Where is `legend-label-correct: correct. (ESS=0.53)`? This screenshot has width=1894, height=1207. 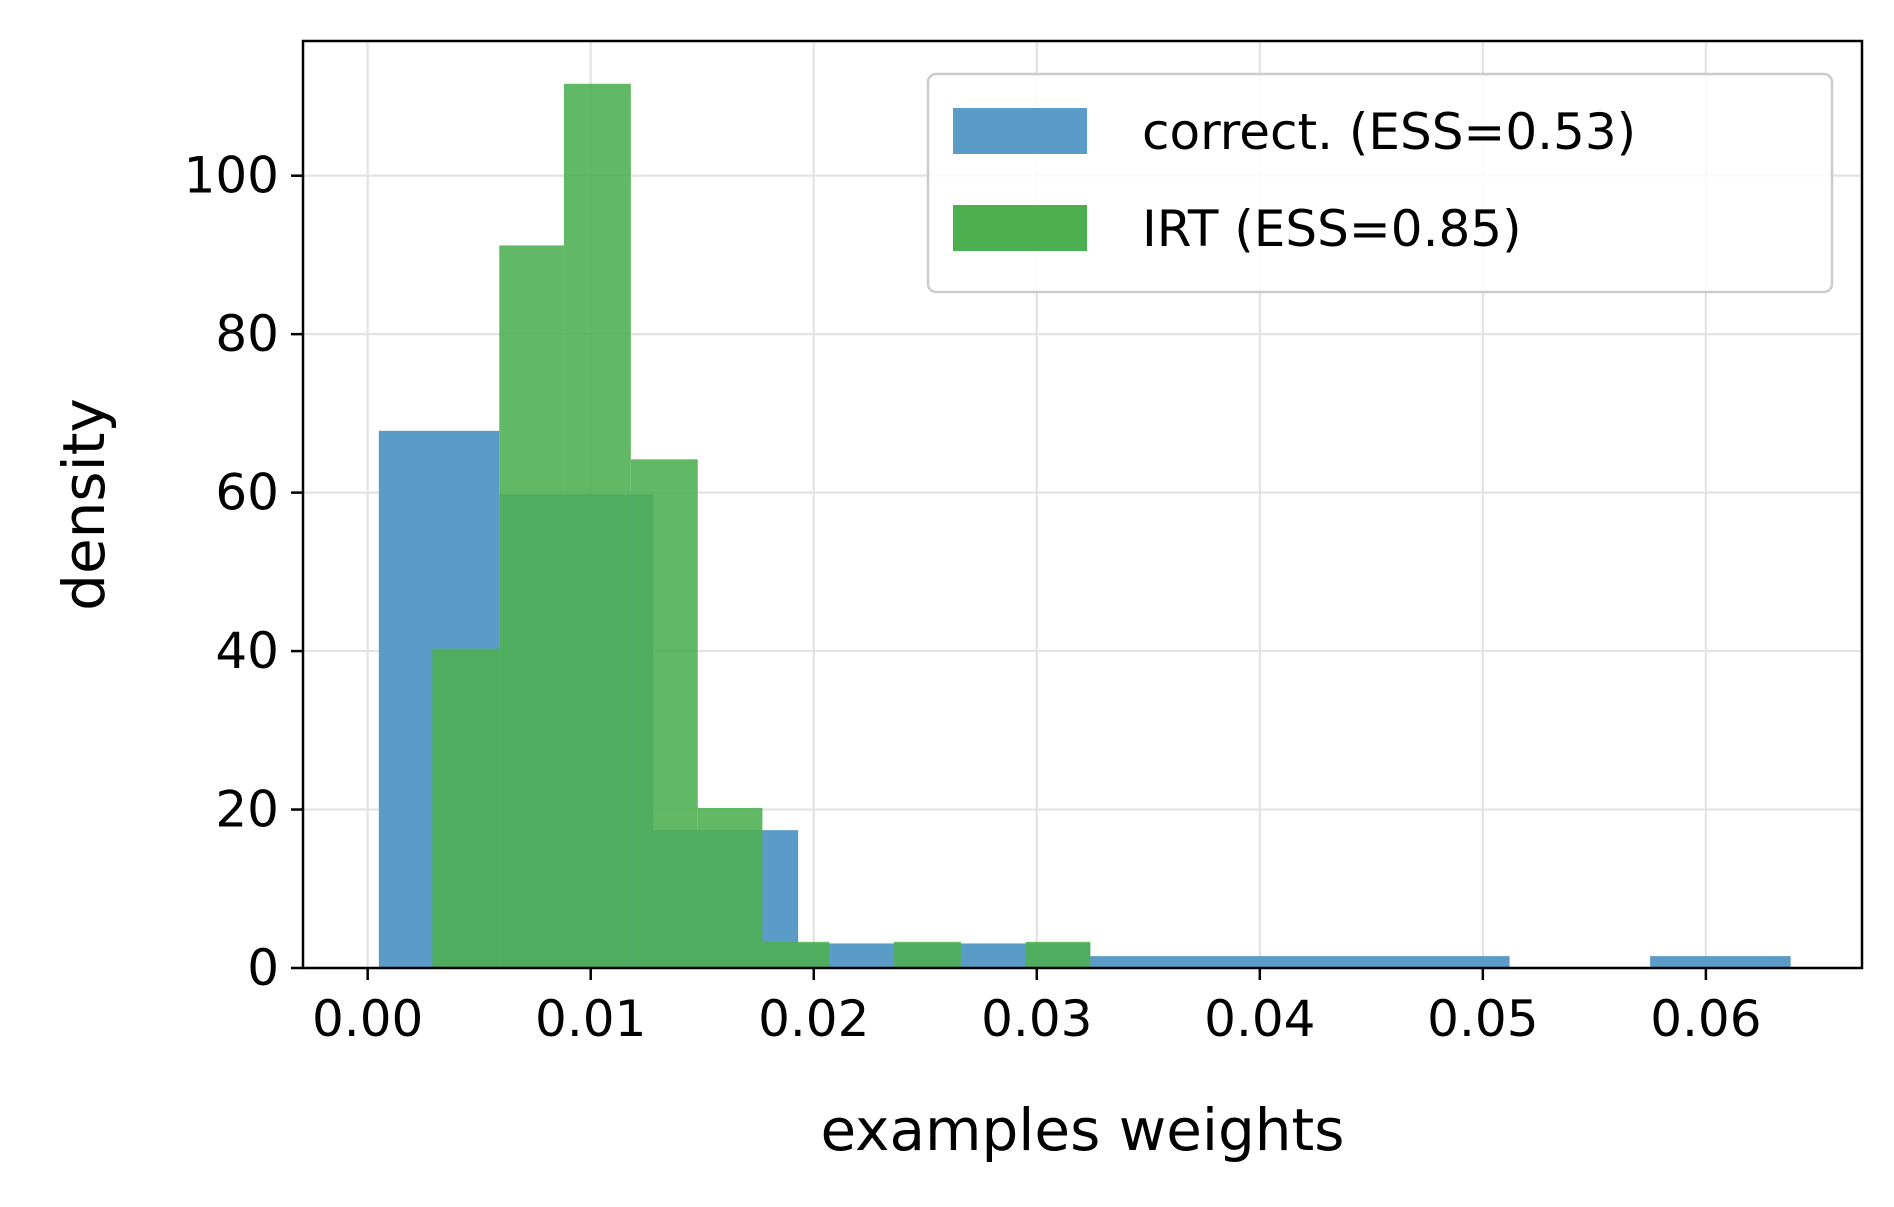
legend-label-correct: correct. (ESS=0.53) is located at coordinates (1389, 132).